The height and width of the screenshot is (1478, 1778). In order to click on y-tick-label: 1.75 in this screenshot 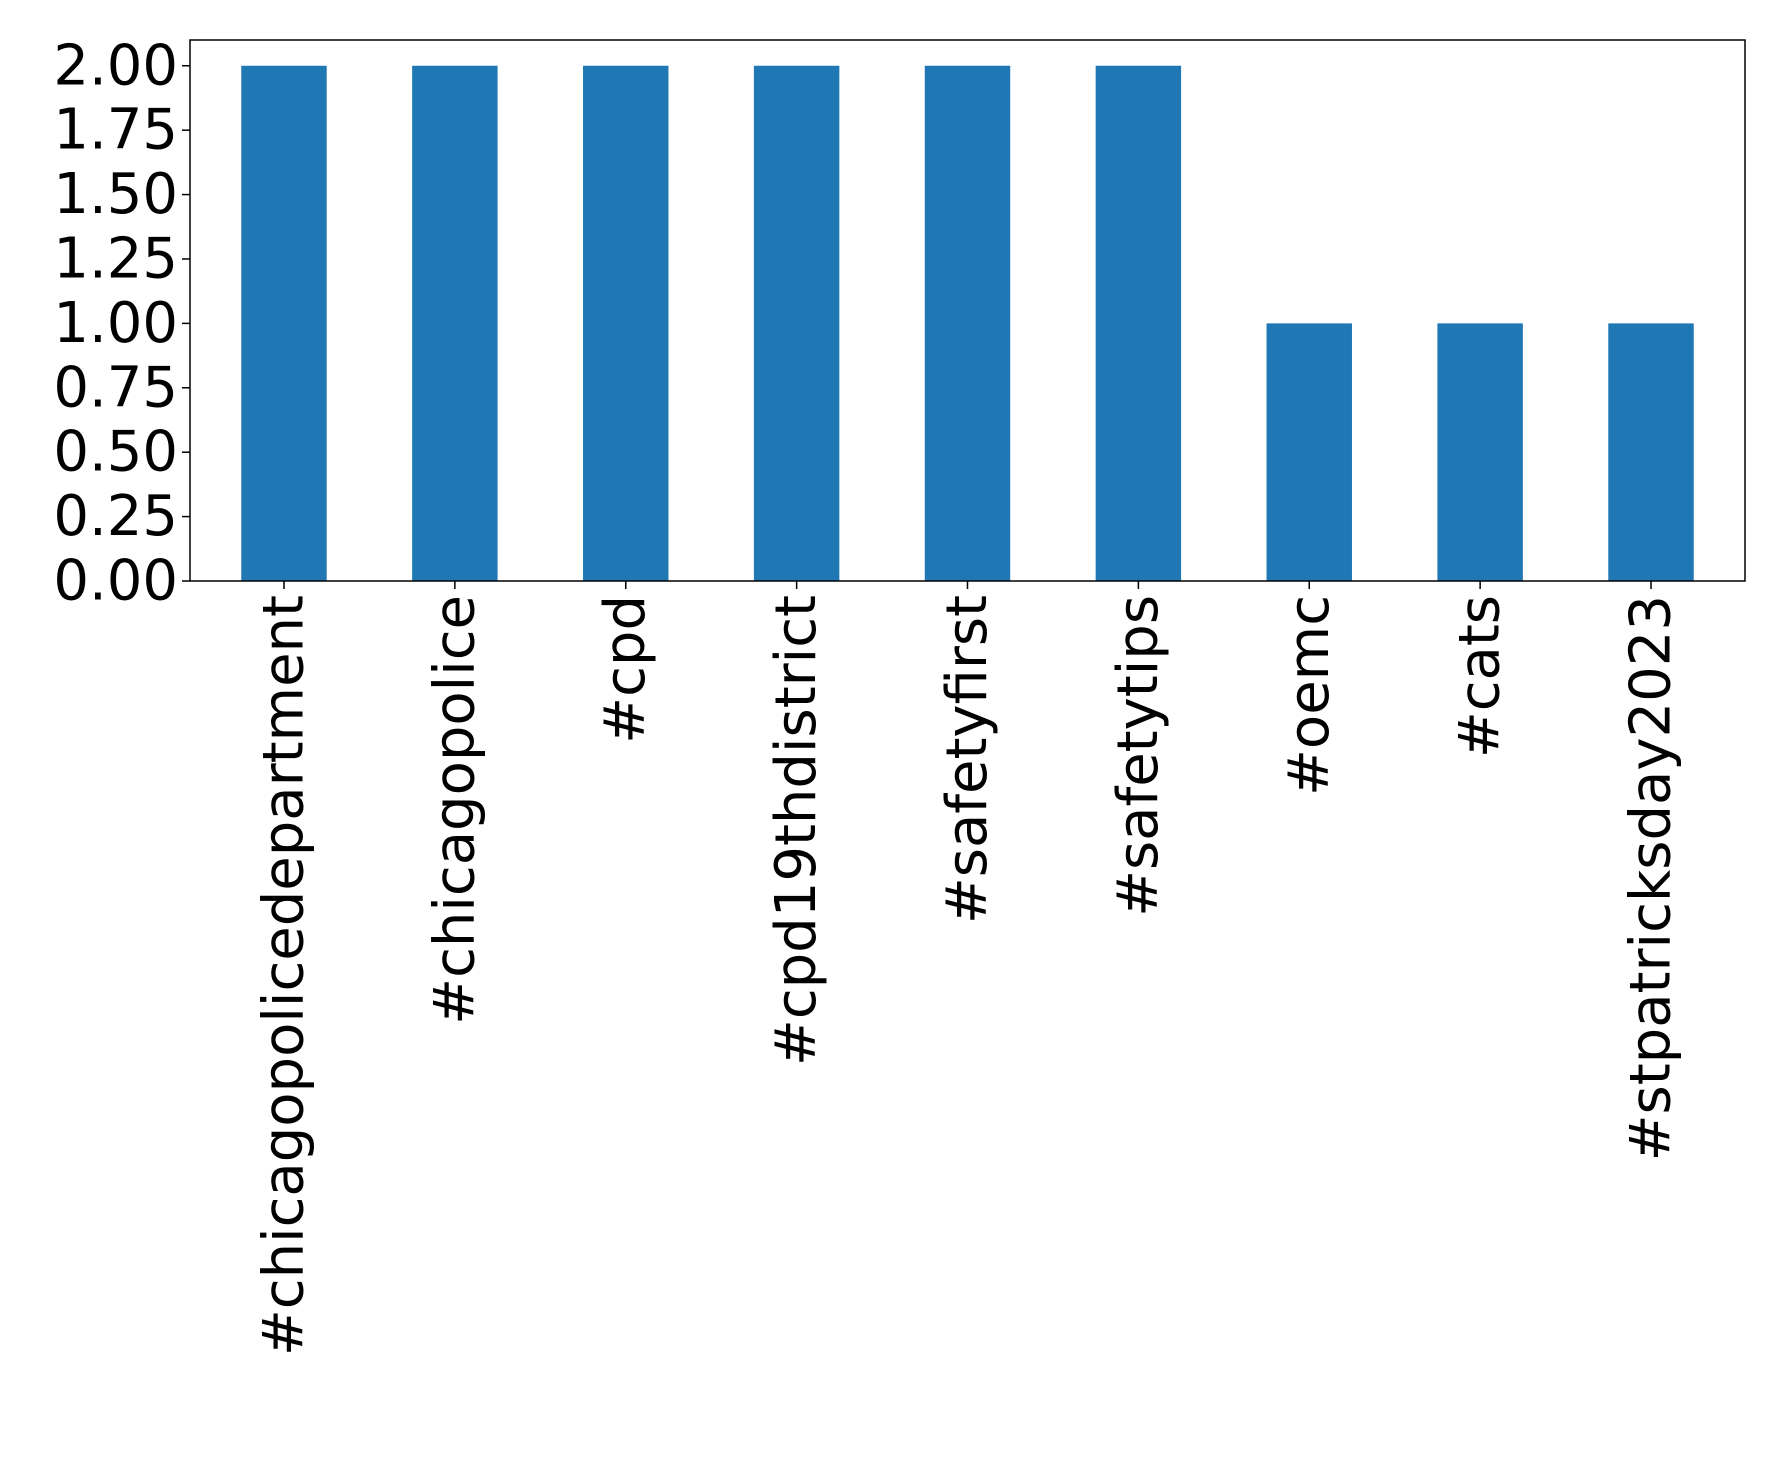, I will do `click(115, 130)`.